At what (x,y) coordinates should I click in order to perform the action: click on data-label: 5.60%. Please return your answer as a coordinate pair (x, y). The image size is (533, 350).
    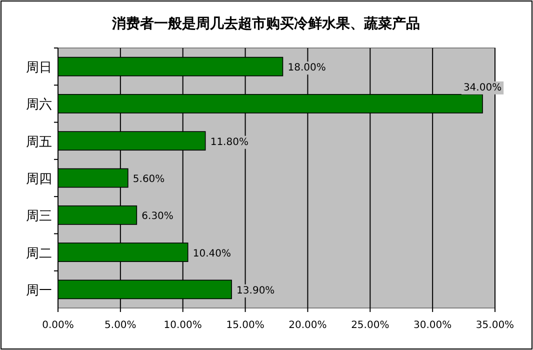
    Looking at the image, I should click on (148, 179).